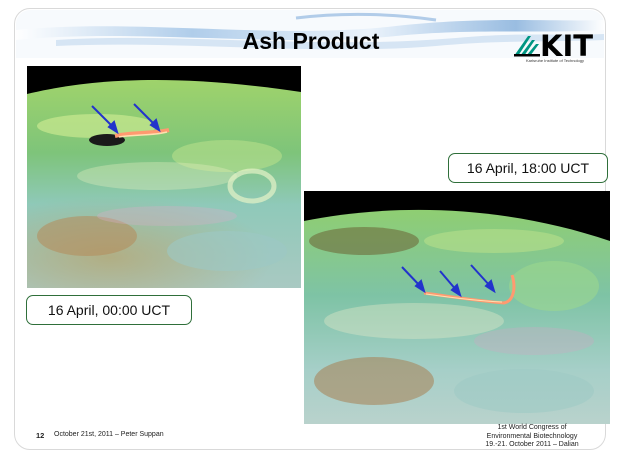 The height and width of the screenshot is (461, 622). I want to click on kit-logo-icon: KIT Karlsruhe Institute of Technology, so click(555, 47).